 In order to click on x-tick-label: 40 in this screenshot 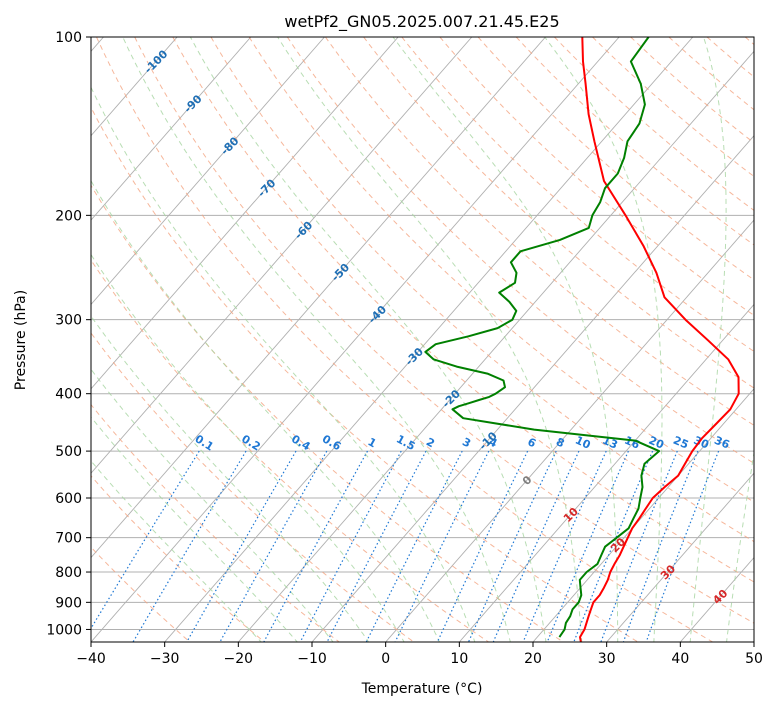, I will do `click(680, 659)`.